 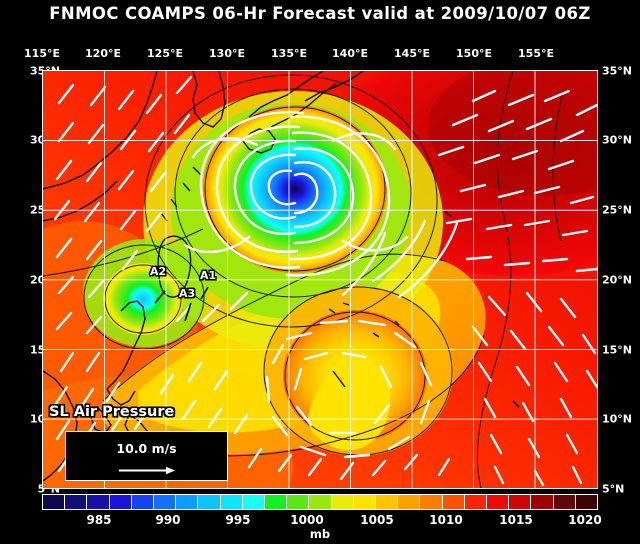 I want to click on storm-label-a3: A3, so click(x=187, y=293).